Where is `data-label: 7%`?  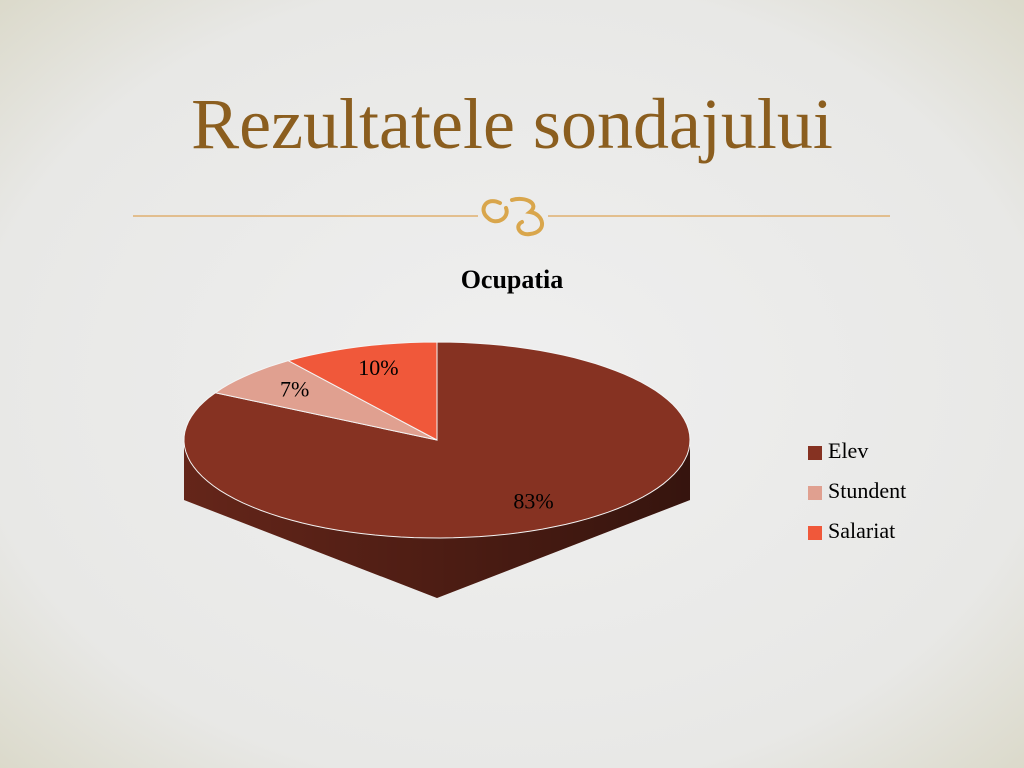
data-label: 7% is located at coordinates (294, 388).